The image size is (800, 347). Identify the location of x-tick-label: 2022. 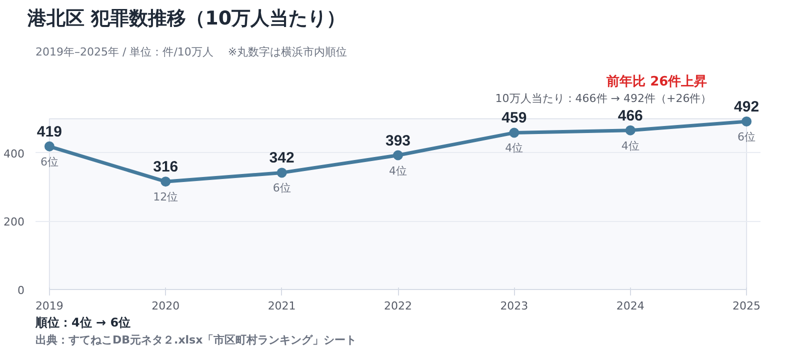
(398, 306).